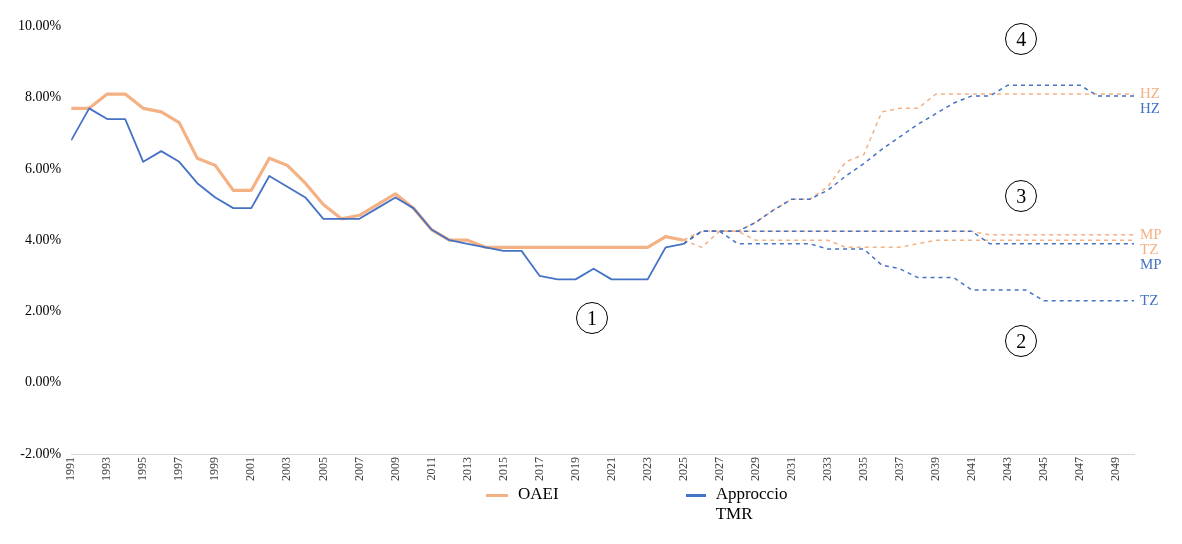 The width and height of the screenshot is (1182, 544). Describe the element at coordinates (394, 469) in the screenshot. I see `x-tick-label: 2009` at that location.